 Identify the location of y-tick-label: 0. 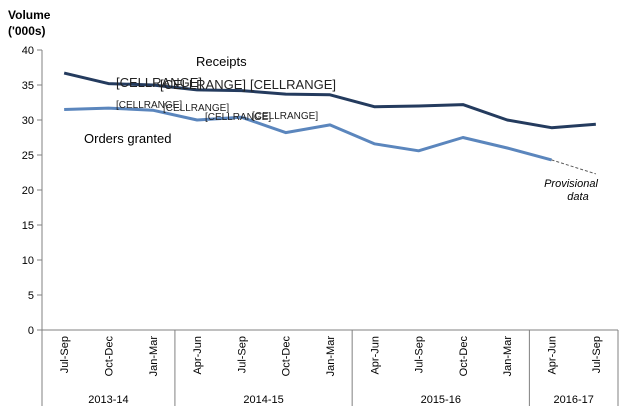
(31, 331).